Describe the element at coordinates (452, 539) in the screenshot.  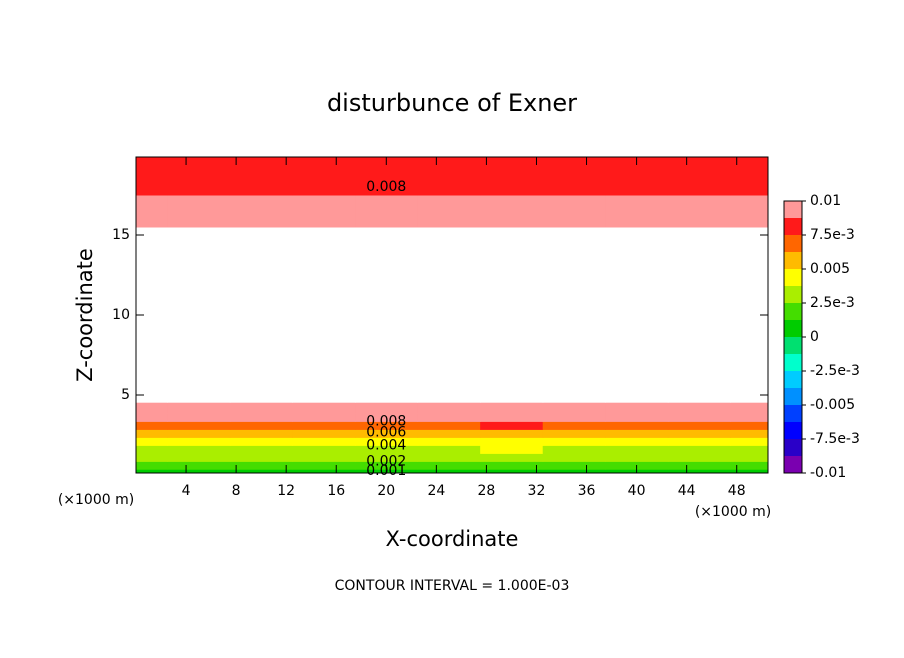
I see `x-axis-label: X-coordinate` at that location.